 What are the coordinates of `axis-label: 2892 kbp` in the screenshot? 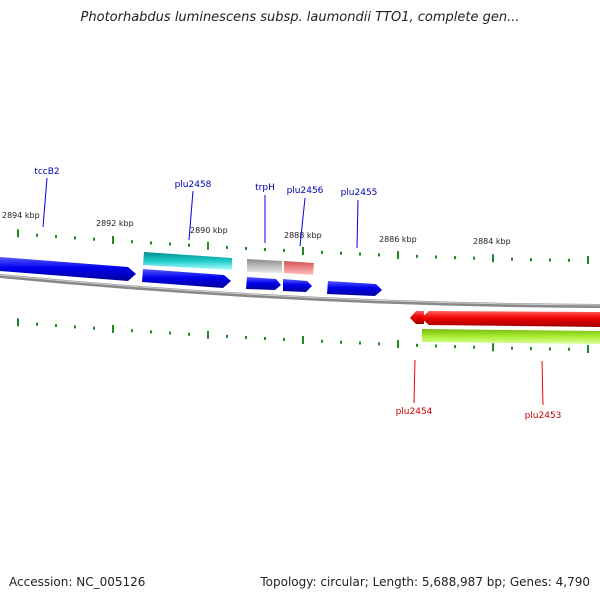 It's located at (115, 223).